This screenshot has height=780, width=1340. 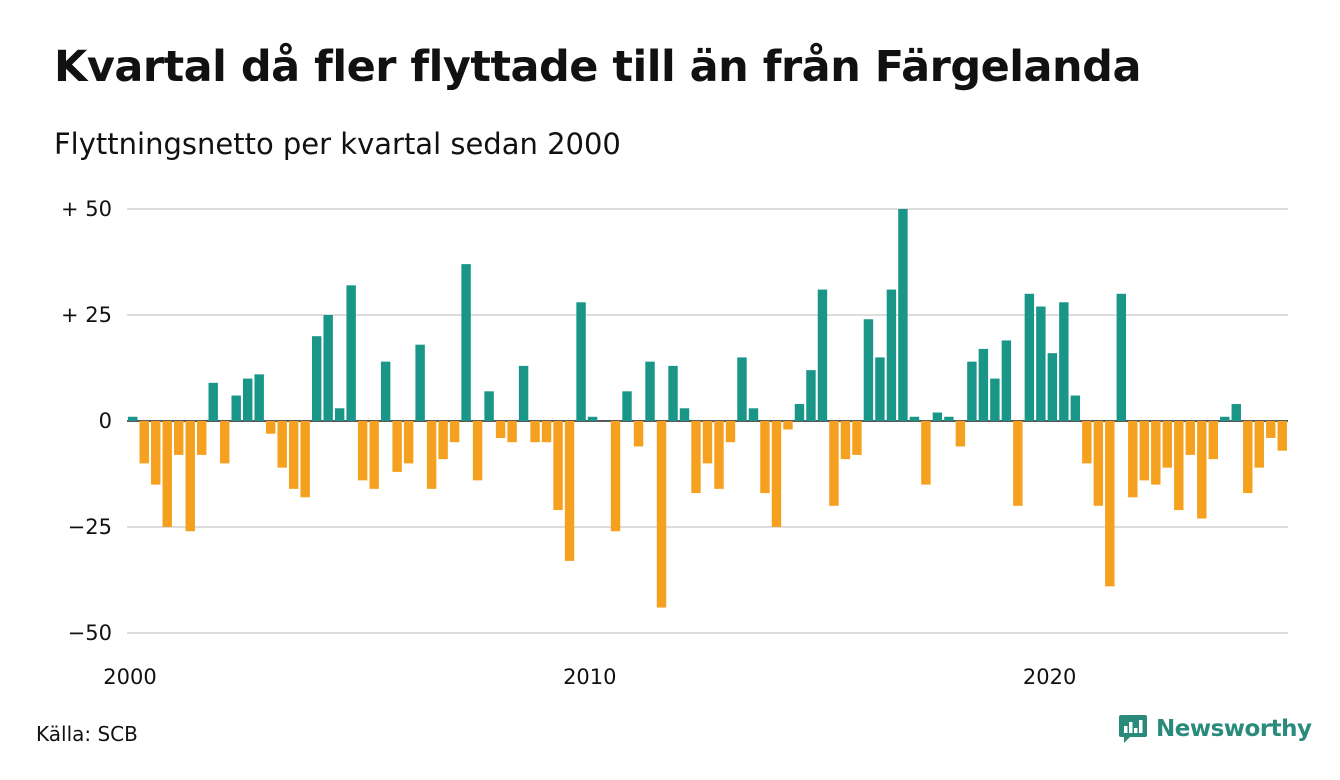 I want to click on source-note: Källa: SCB, so click(x=87, y=734).